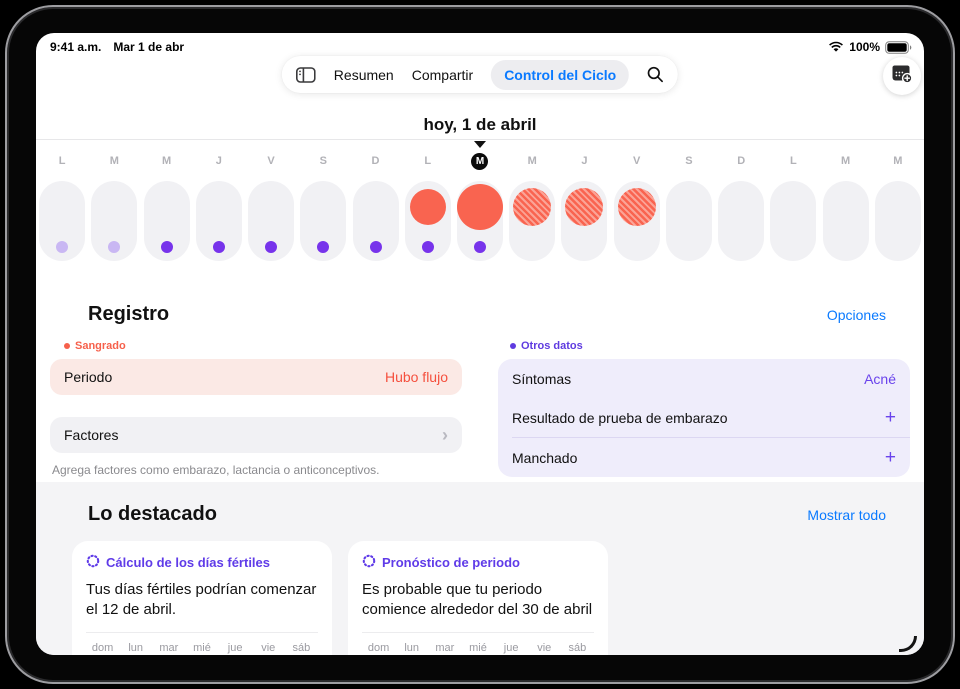 This screenshot has width=960, height=689. I want to click on week-pills, so click(480, 221).